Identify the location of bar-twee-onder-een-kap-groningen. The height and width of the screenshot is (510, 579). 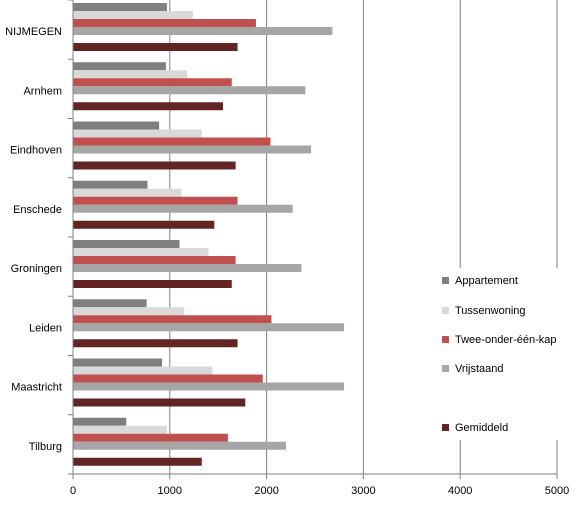
(154, 260).